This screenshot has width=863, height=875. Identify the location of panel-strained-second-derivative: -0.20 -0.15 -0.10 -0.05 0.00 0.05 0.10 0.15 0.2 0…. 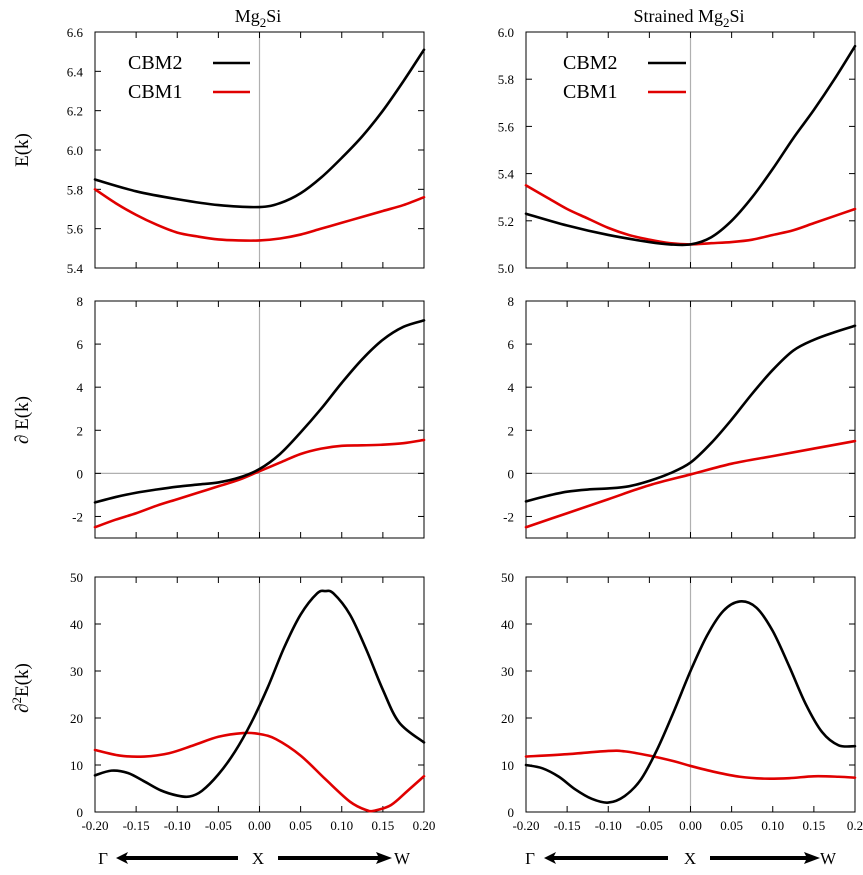
(682, 701).